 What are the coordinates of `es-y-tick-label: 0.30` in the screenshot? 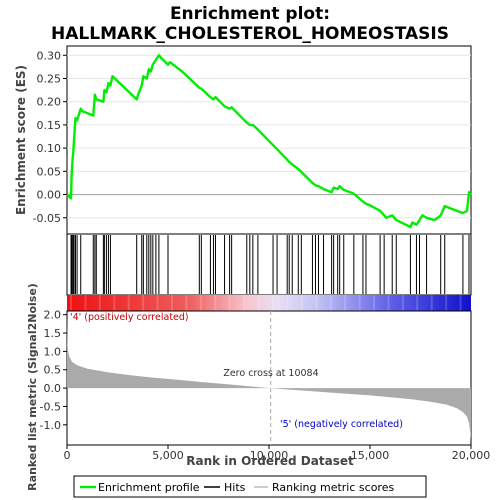 It's located at (49, 55).